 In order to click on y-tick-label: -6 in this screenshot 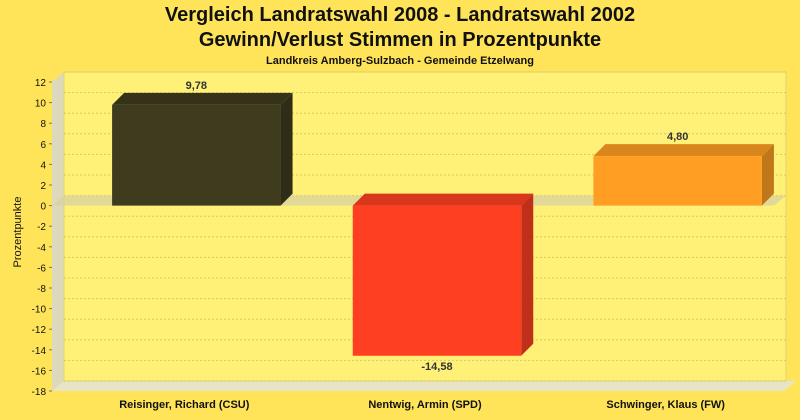, I will do `click(41, 268)`.